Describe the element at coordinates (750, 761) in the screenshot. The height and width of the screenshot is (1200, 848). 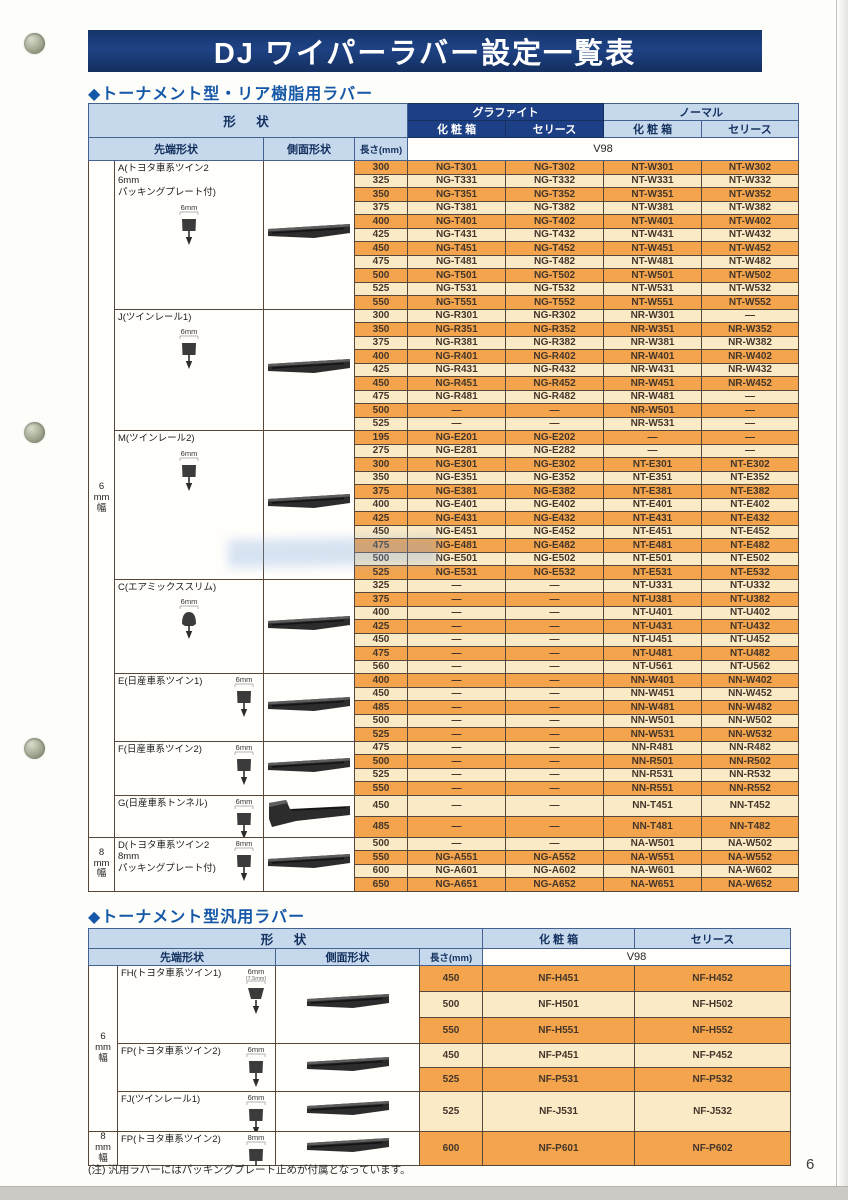
I see `part-number-cell: NN-R502` at that location.